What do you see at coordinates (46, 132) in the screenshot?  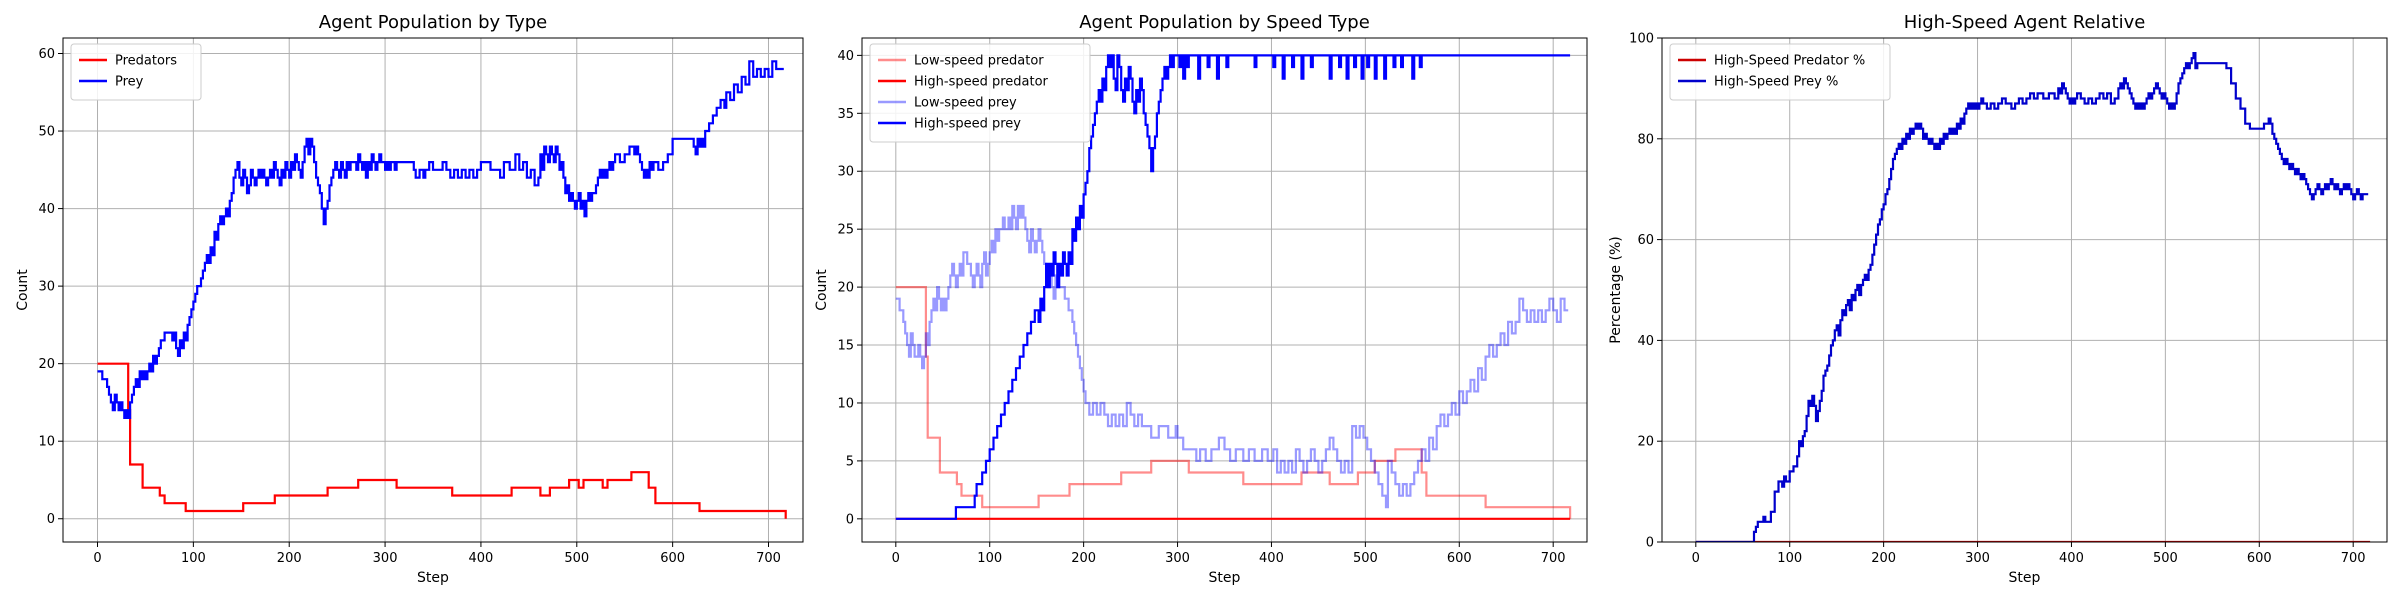 I see `y-tick-label: 50` at bounding box center [46, 132].